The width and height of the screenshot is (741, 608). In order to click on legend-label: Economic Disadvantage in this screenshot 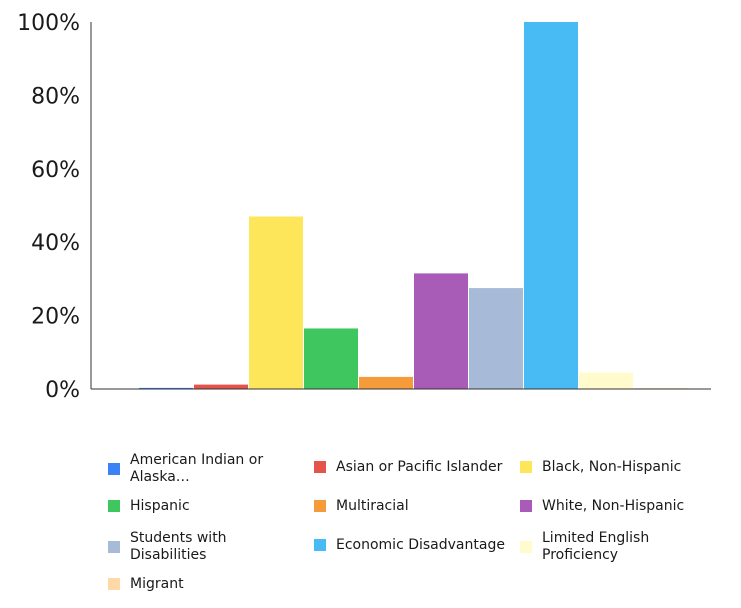, I will do `click(420, 544)`.